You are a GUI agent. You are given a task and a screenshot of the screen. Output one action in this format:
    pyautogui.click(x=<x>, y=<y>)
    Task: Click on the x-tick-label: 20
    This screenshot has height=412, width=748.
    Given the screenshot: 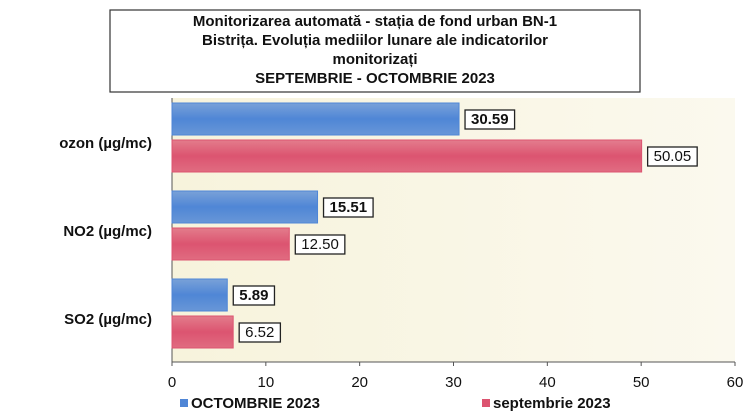 What is the action you would take?
    pyautogui.click(x=359, y=382)
    